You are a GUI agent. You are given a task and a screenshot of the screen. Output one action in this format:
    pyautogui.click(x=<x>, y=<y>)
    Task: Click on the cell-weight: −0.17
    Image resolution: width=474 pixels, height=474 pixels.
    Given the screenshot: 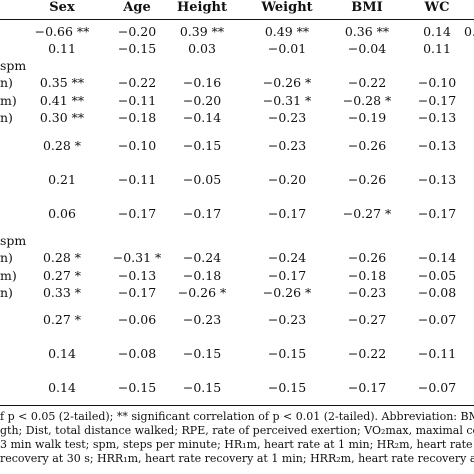 What is the action you would take?
    pyautogui.click(x=287, y=213)
    